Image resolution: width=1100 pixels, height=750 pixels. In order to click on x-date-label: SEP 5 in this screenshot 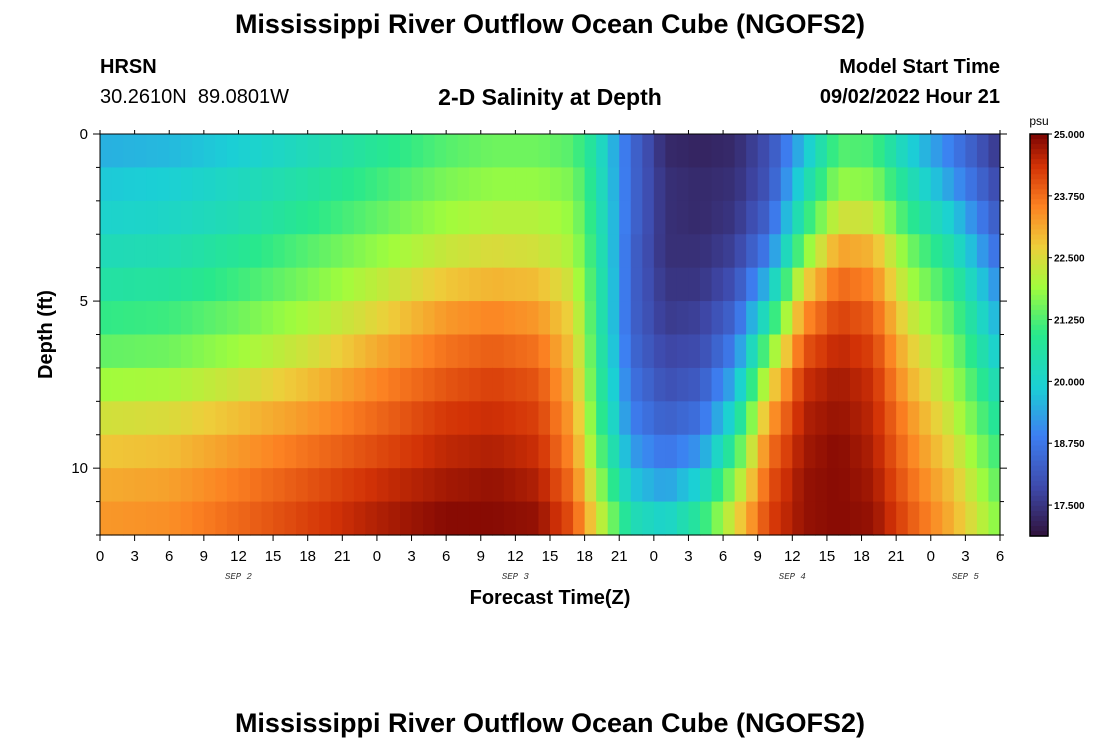, I will do `click(966, 577)`.